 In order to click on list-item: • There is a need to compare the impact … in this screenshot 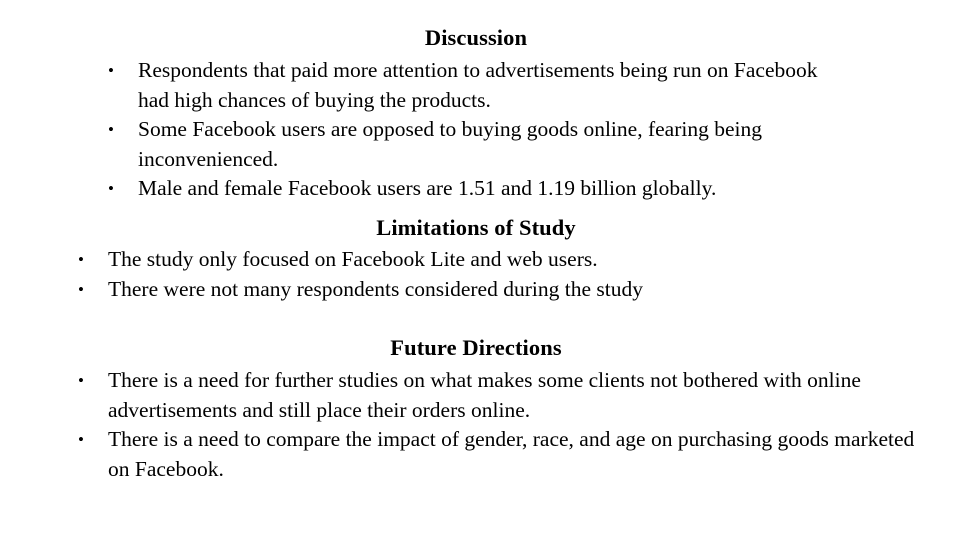, I will do `click(480, 454)`.